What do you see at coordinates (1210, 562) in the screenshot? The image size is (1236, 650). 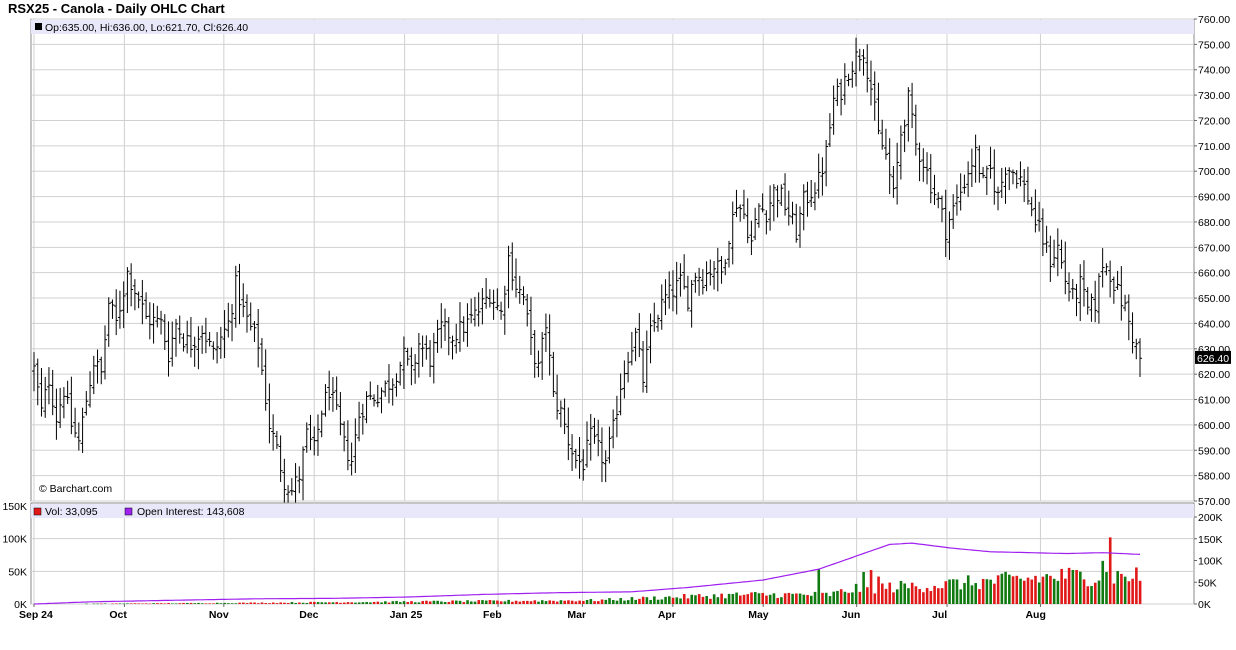 I see `oi-tick-label: 100K` at bounding box center [1210, 562].